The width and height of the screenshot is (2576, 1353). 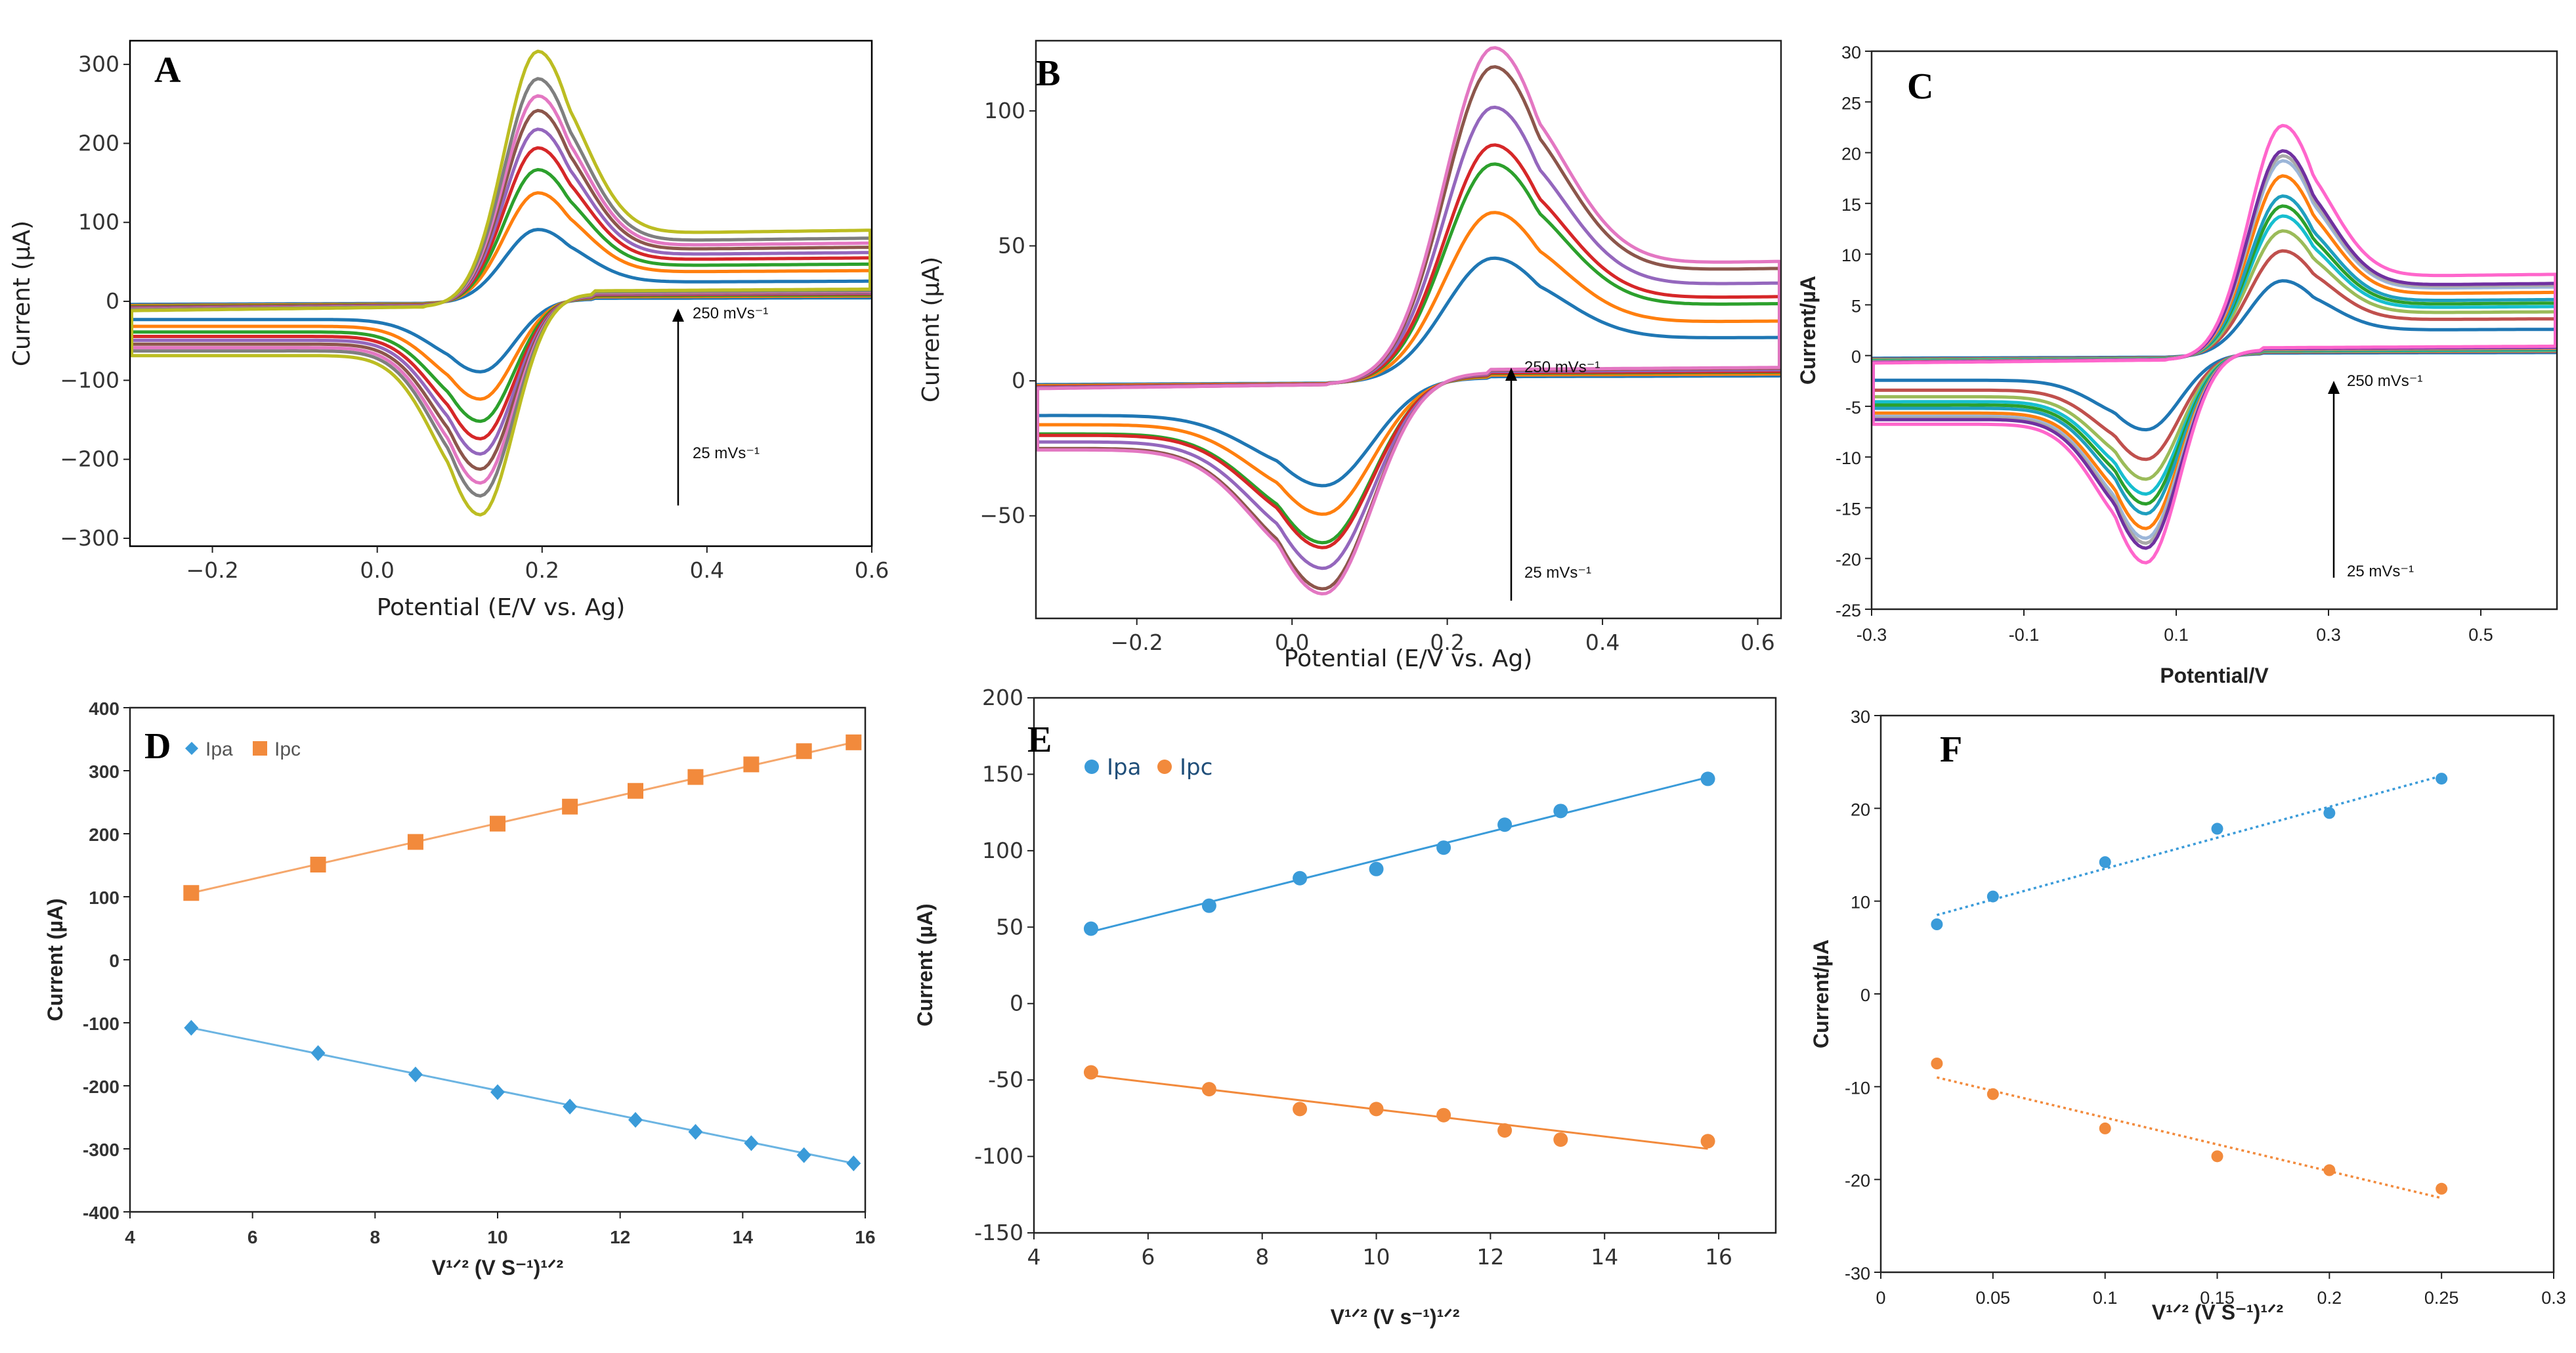 What do you see at coordinates (1851, 205) in the screenshot?
I see `y-tick-label: 15` at bounding box center [1851, 205].